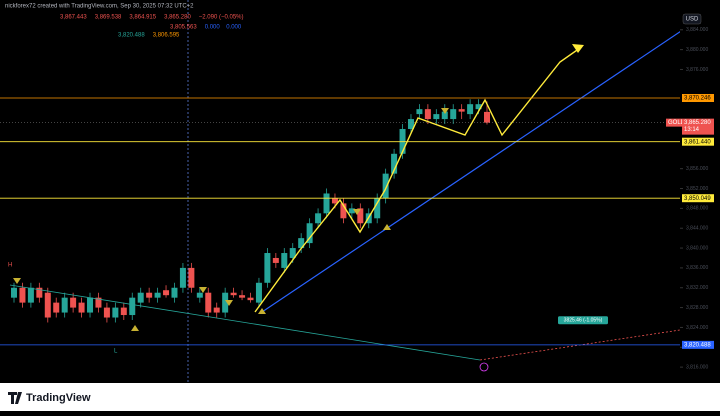 This screenshot has width=720, height=416. I want to click on level-label: 3,820.488, so click(697, 345).